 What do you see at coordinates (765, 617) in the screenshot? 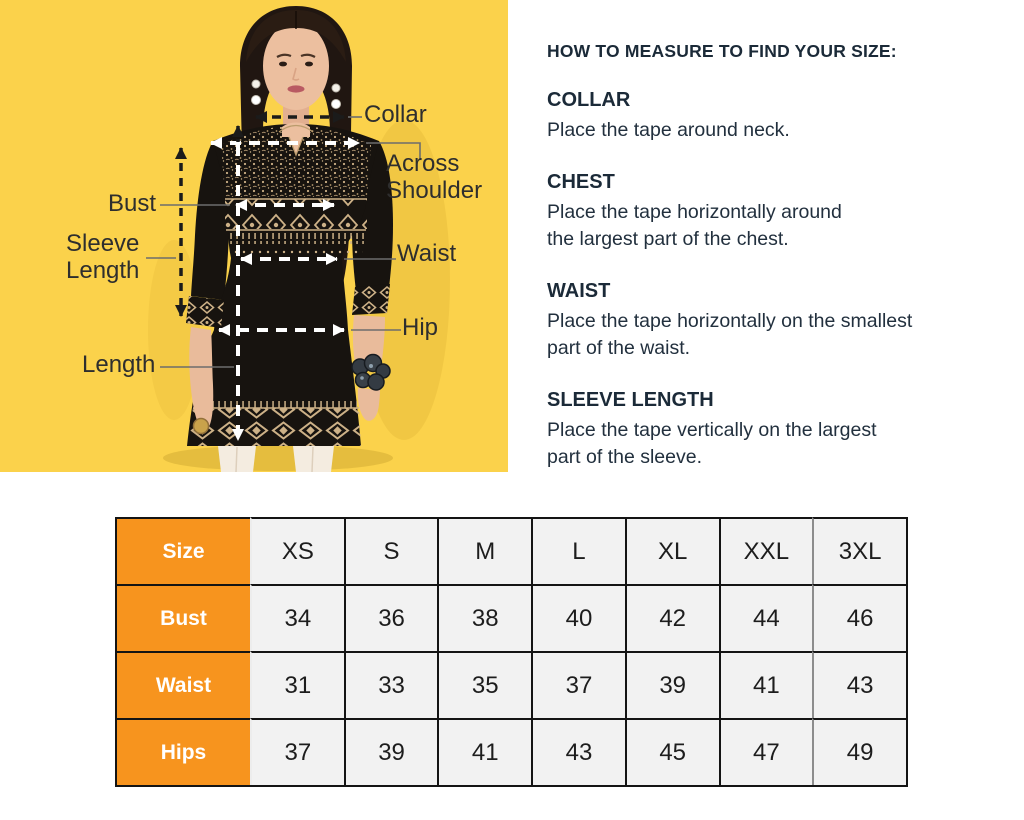
I see `size-value-cell: 44` at bounding box center [765, 617].